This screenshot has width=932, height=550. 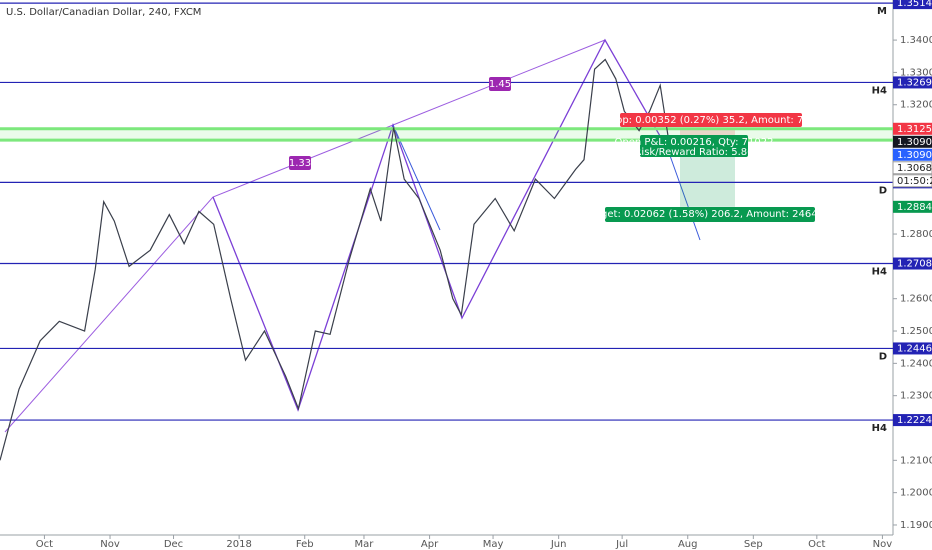 What do you see at coordinates (916, 363) in the screenshot?
I see `y-tick-label: 1.24000` at bounding box center [916, 363].